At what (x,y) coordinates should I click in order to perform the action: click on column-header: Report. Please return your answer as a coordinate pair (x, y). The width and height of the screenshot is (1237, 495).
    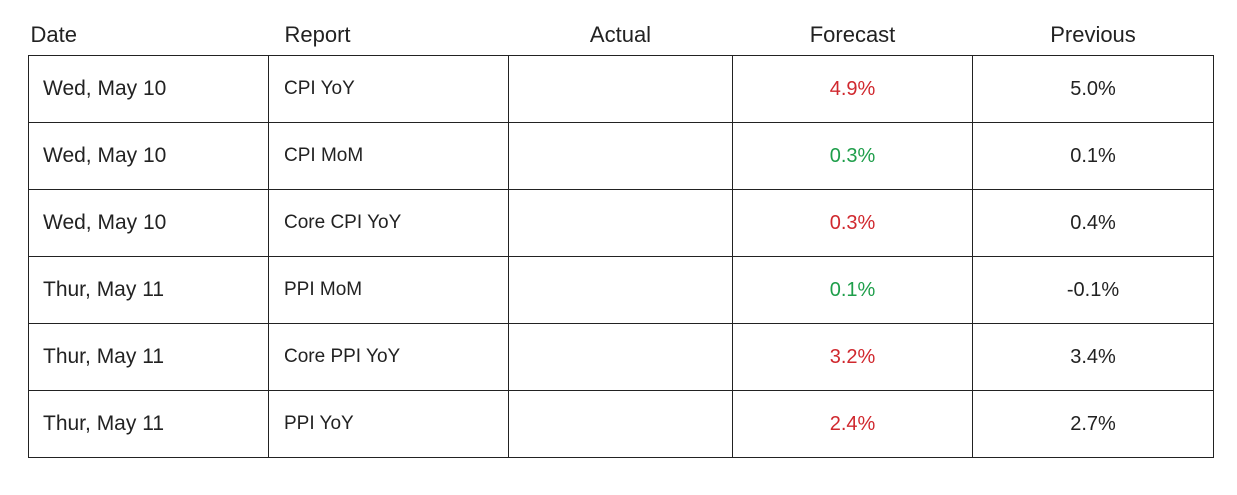
    Looking at the image, I should click on (317, 34).